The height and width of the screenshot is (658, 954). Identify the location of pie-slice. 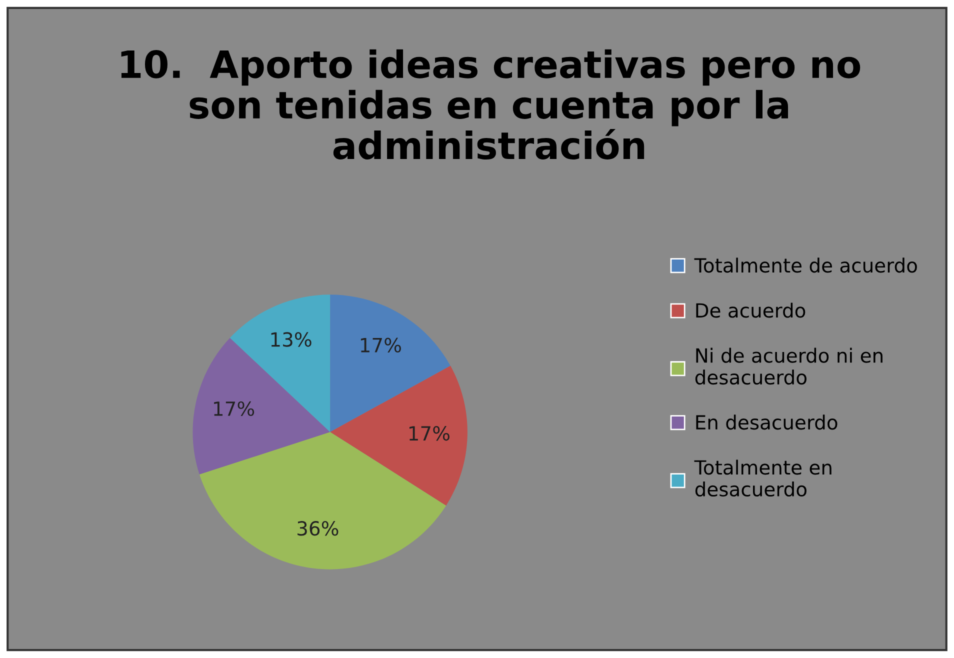
(399, 436).